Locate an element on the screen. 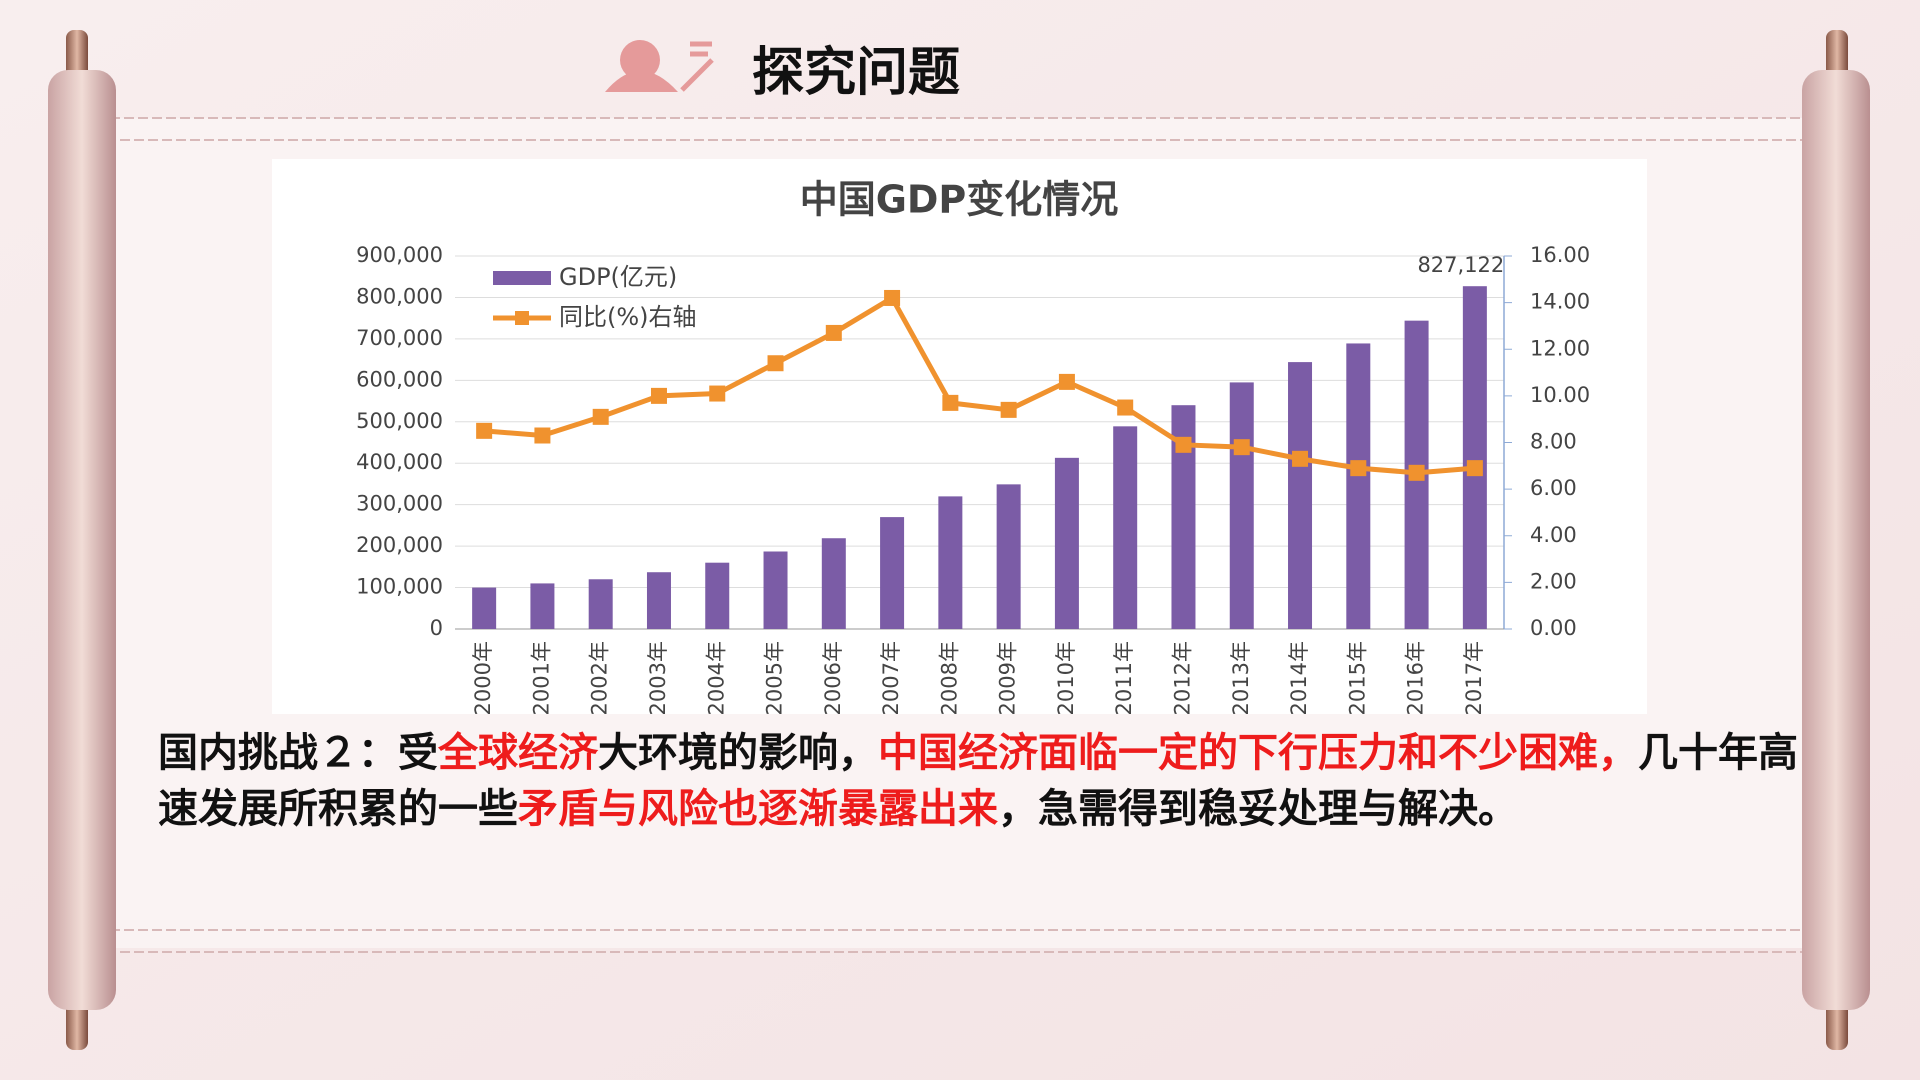 This screenshot has width=1920, height=1080. y2-tick-label: 2.00 is located at coordinates (1553, 581).